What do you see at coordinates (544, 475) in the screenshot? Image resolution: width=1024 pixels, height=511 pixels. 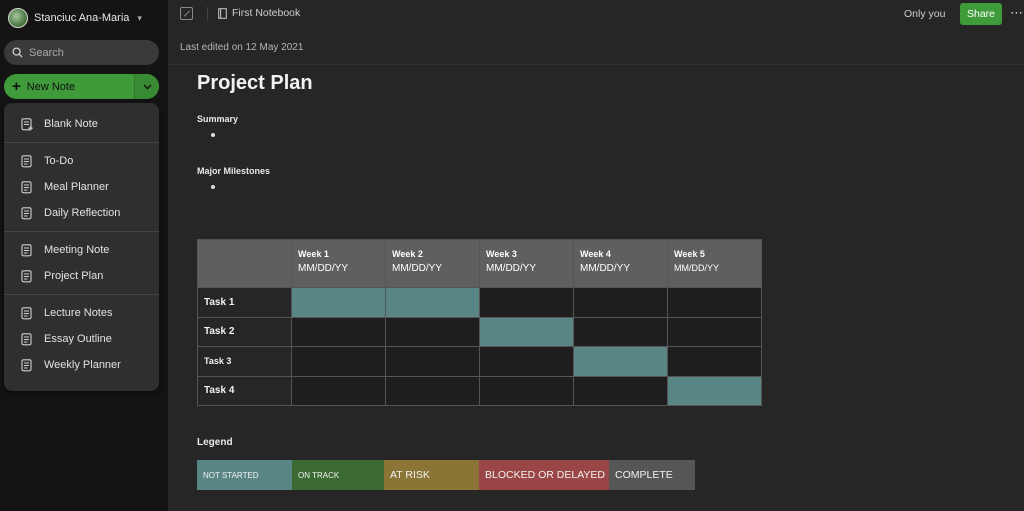 I see `legend-item-blocked-or-delayed: BLOCKED OR DELAYED` at bounding box center [544, 475].